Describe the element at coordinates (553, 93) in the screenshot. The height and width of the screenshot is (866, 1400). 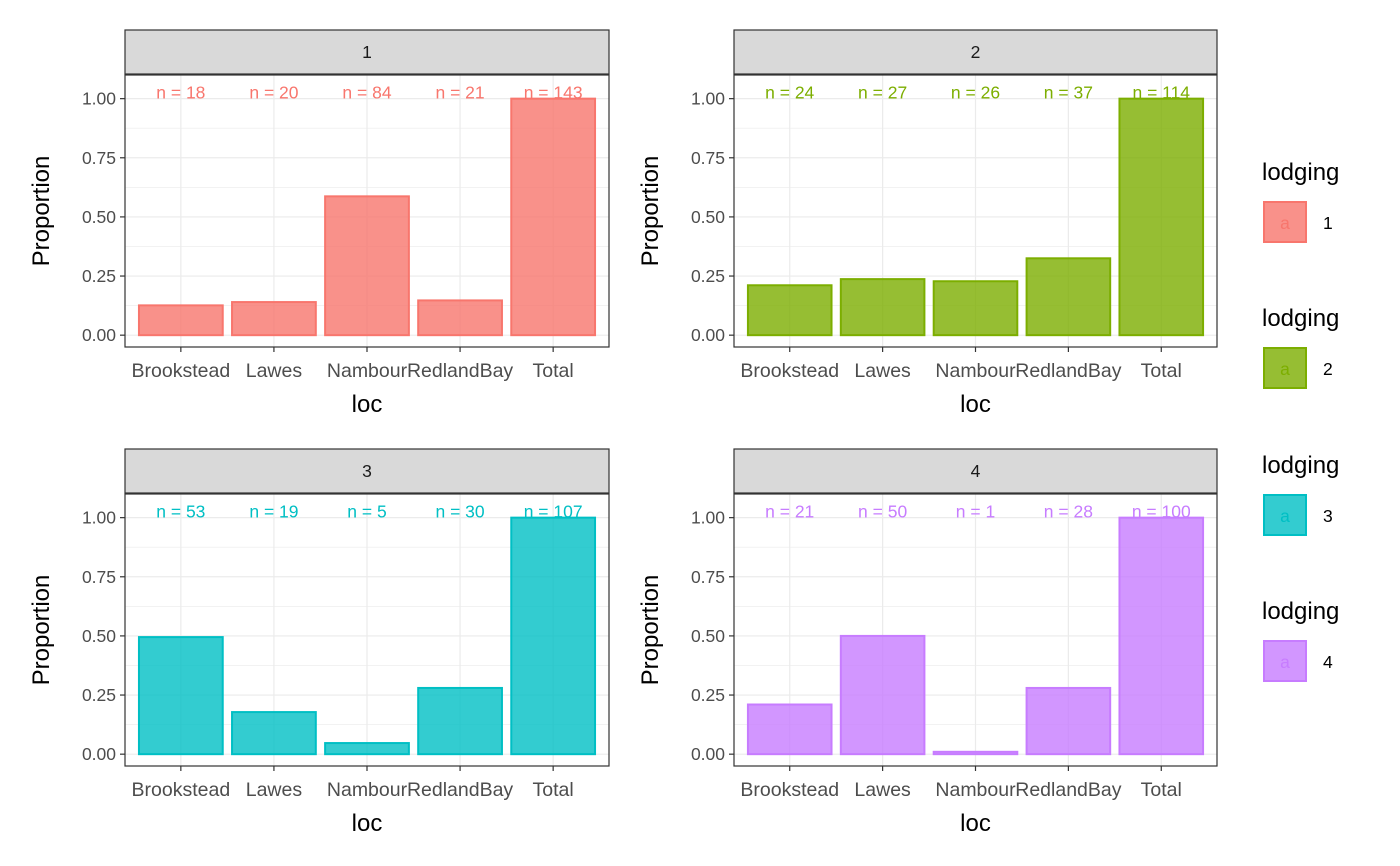
I see `n-label: n = 143` at that location.